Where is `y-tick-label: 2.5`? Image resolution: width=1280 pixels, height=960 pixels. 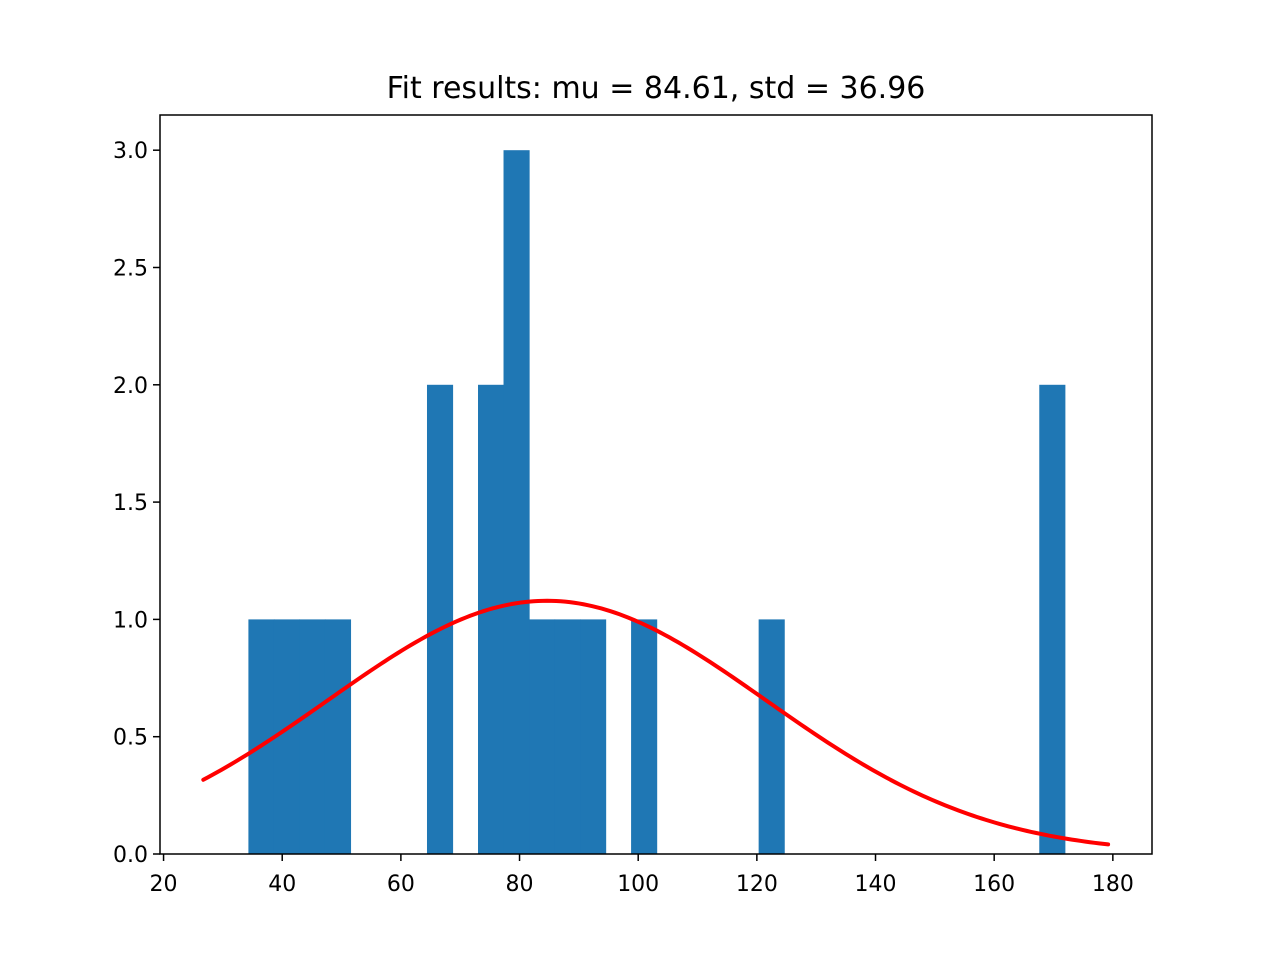
y-tick-label: 2.5 is located at coordinates (130, 268).